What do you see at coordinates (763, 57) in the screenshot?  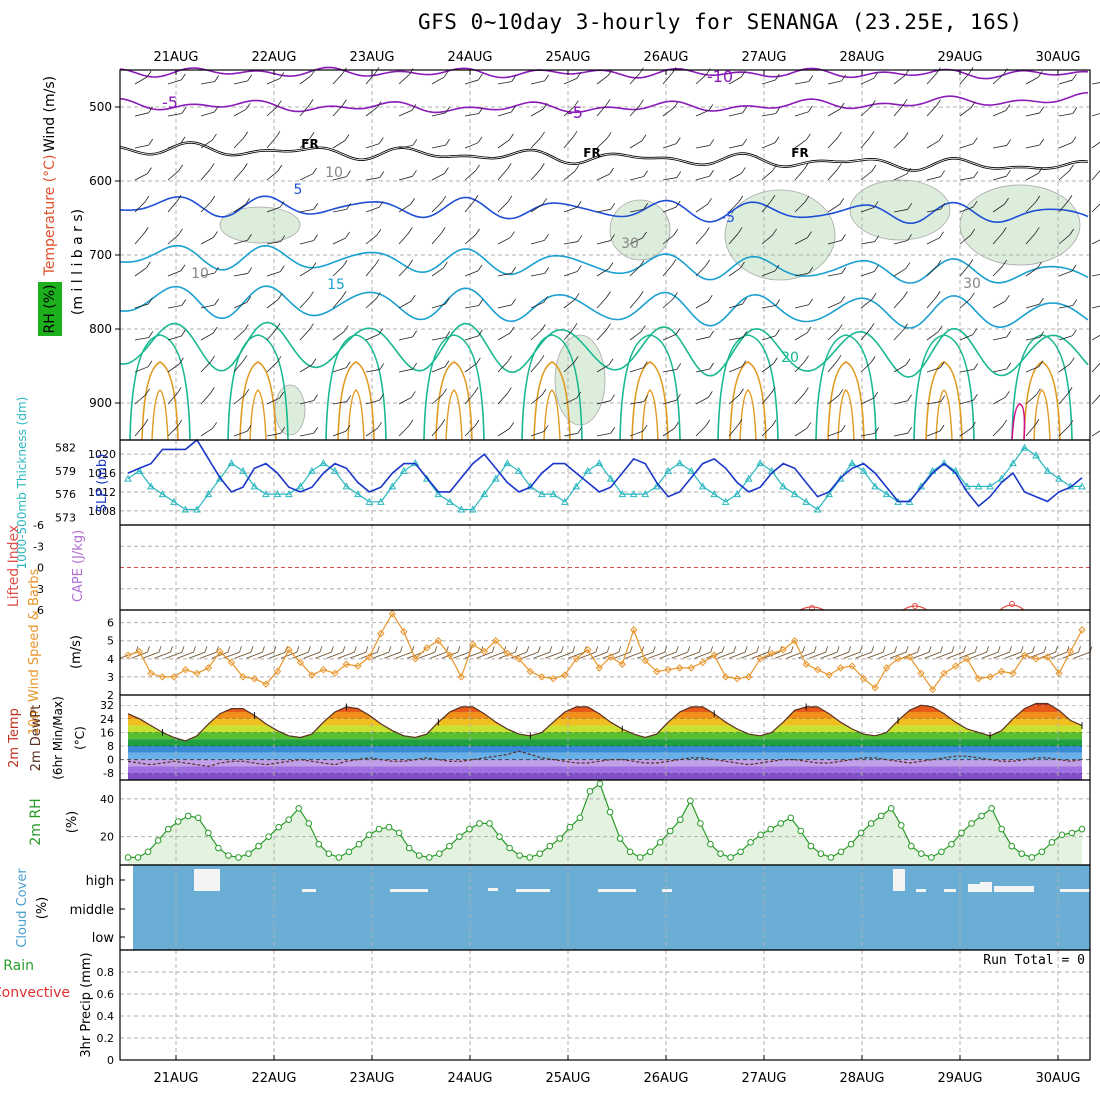 I see `top-day-label: 27AUG` at bounding box center [763, 57].